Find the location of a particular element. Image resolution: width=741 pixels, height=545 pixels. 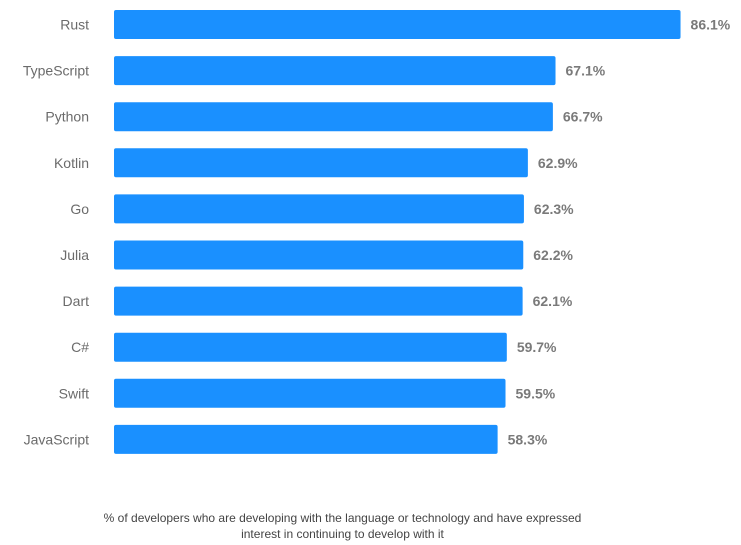

category-label: C# is located at coordinates (80, 347).